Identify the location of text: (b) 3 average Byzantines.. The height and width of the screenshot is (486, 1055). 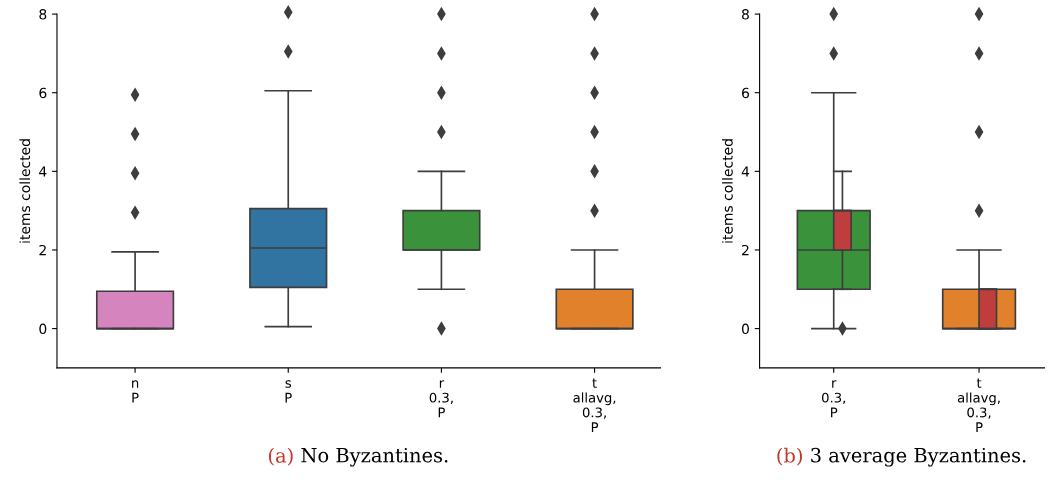
(901, 457).